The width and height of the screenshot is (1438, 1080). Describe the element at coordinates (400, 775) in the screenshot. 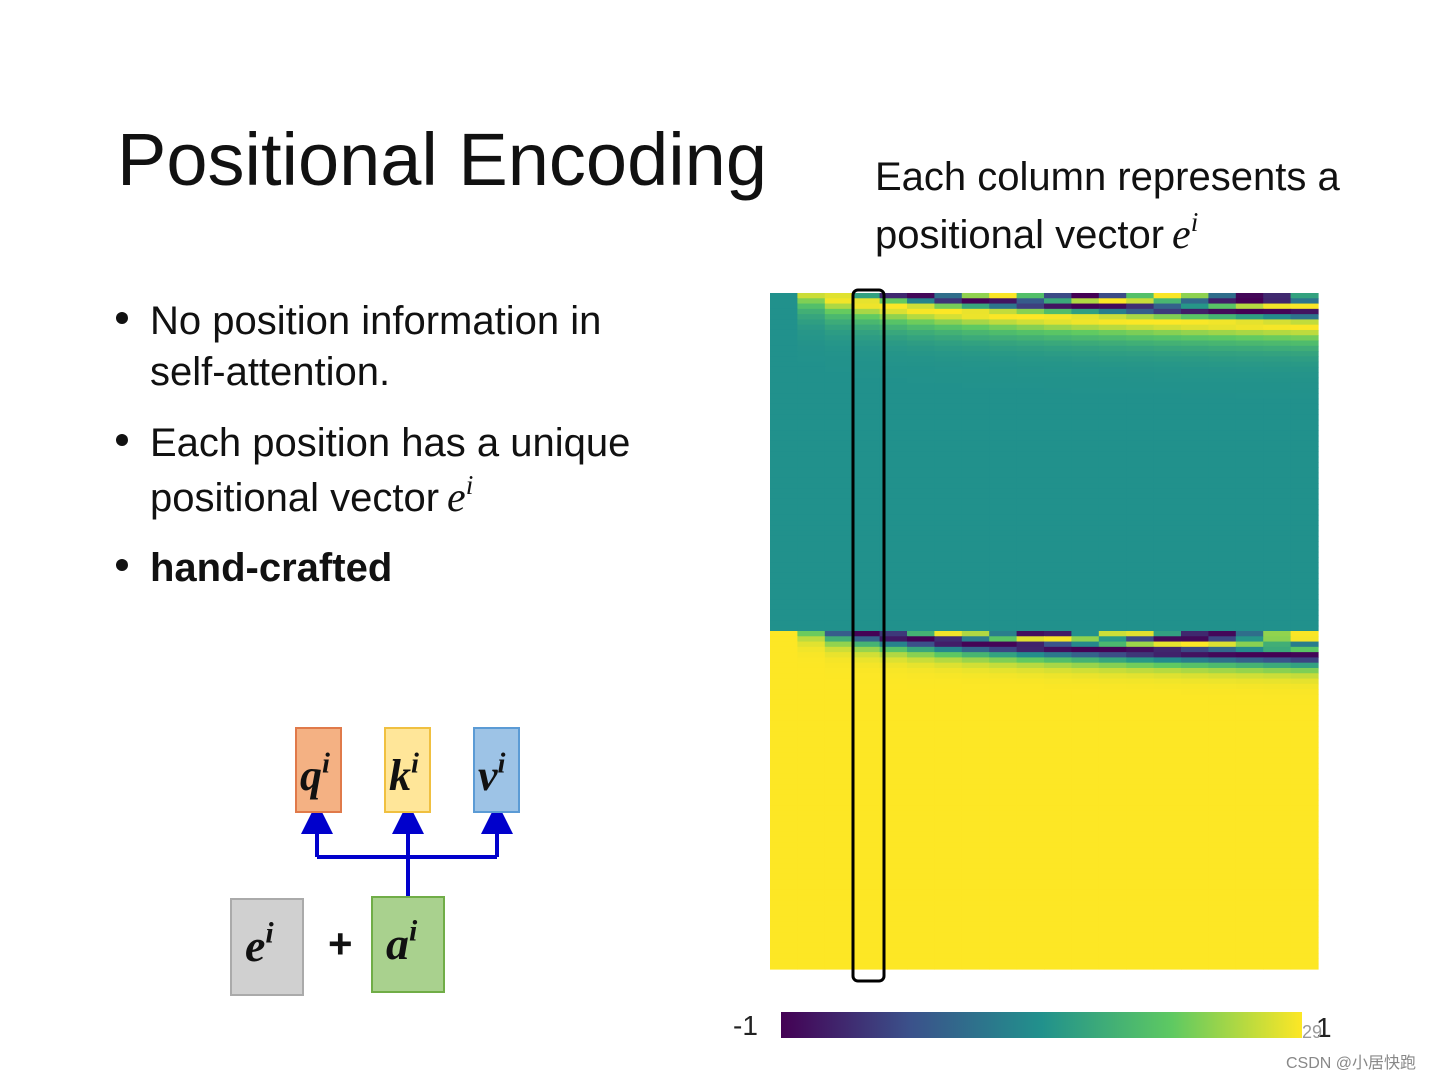

I see `math-base: k` at that location.